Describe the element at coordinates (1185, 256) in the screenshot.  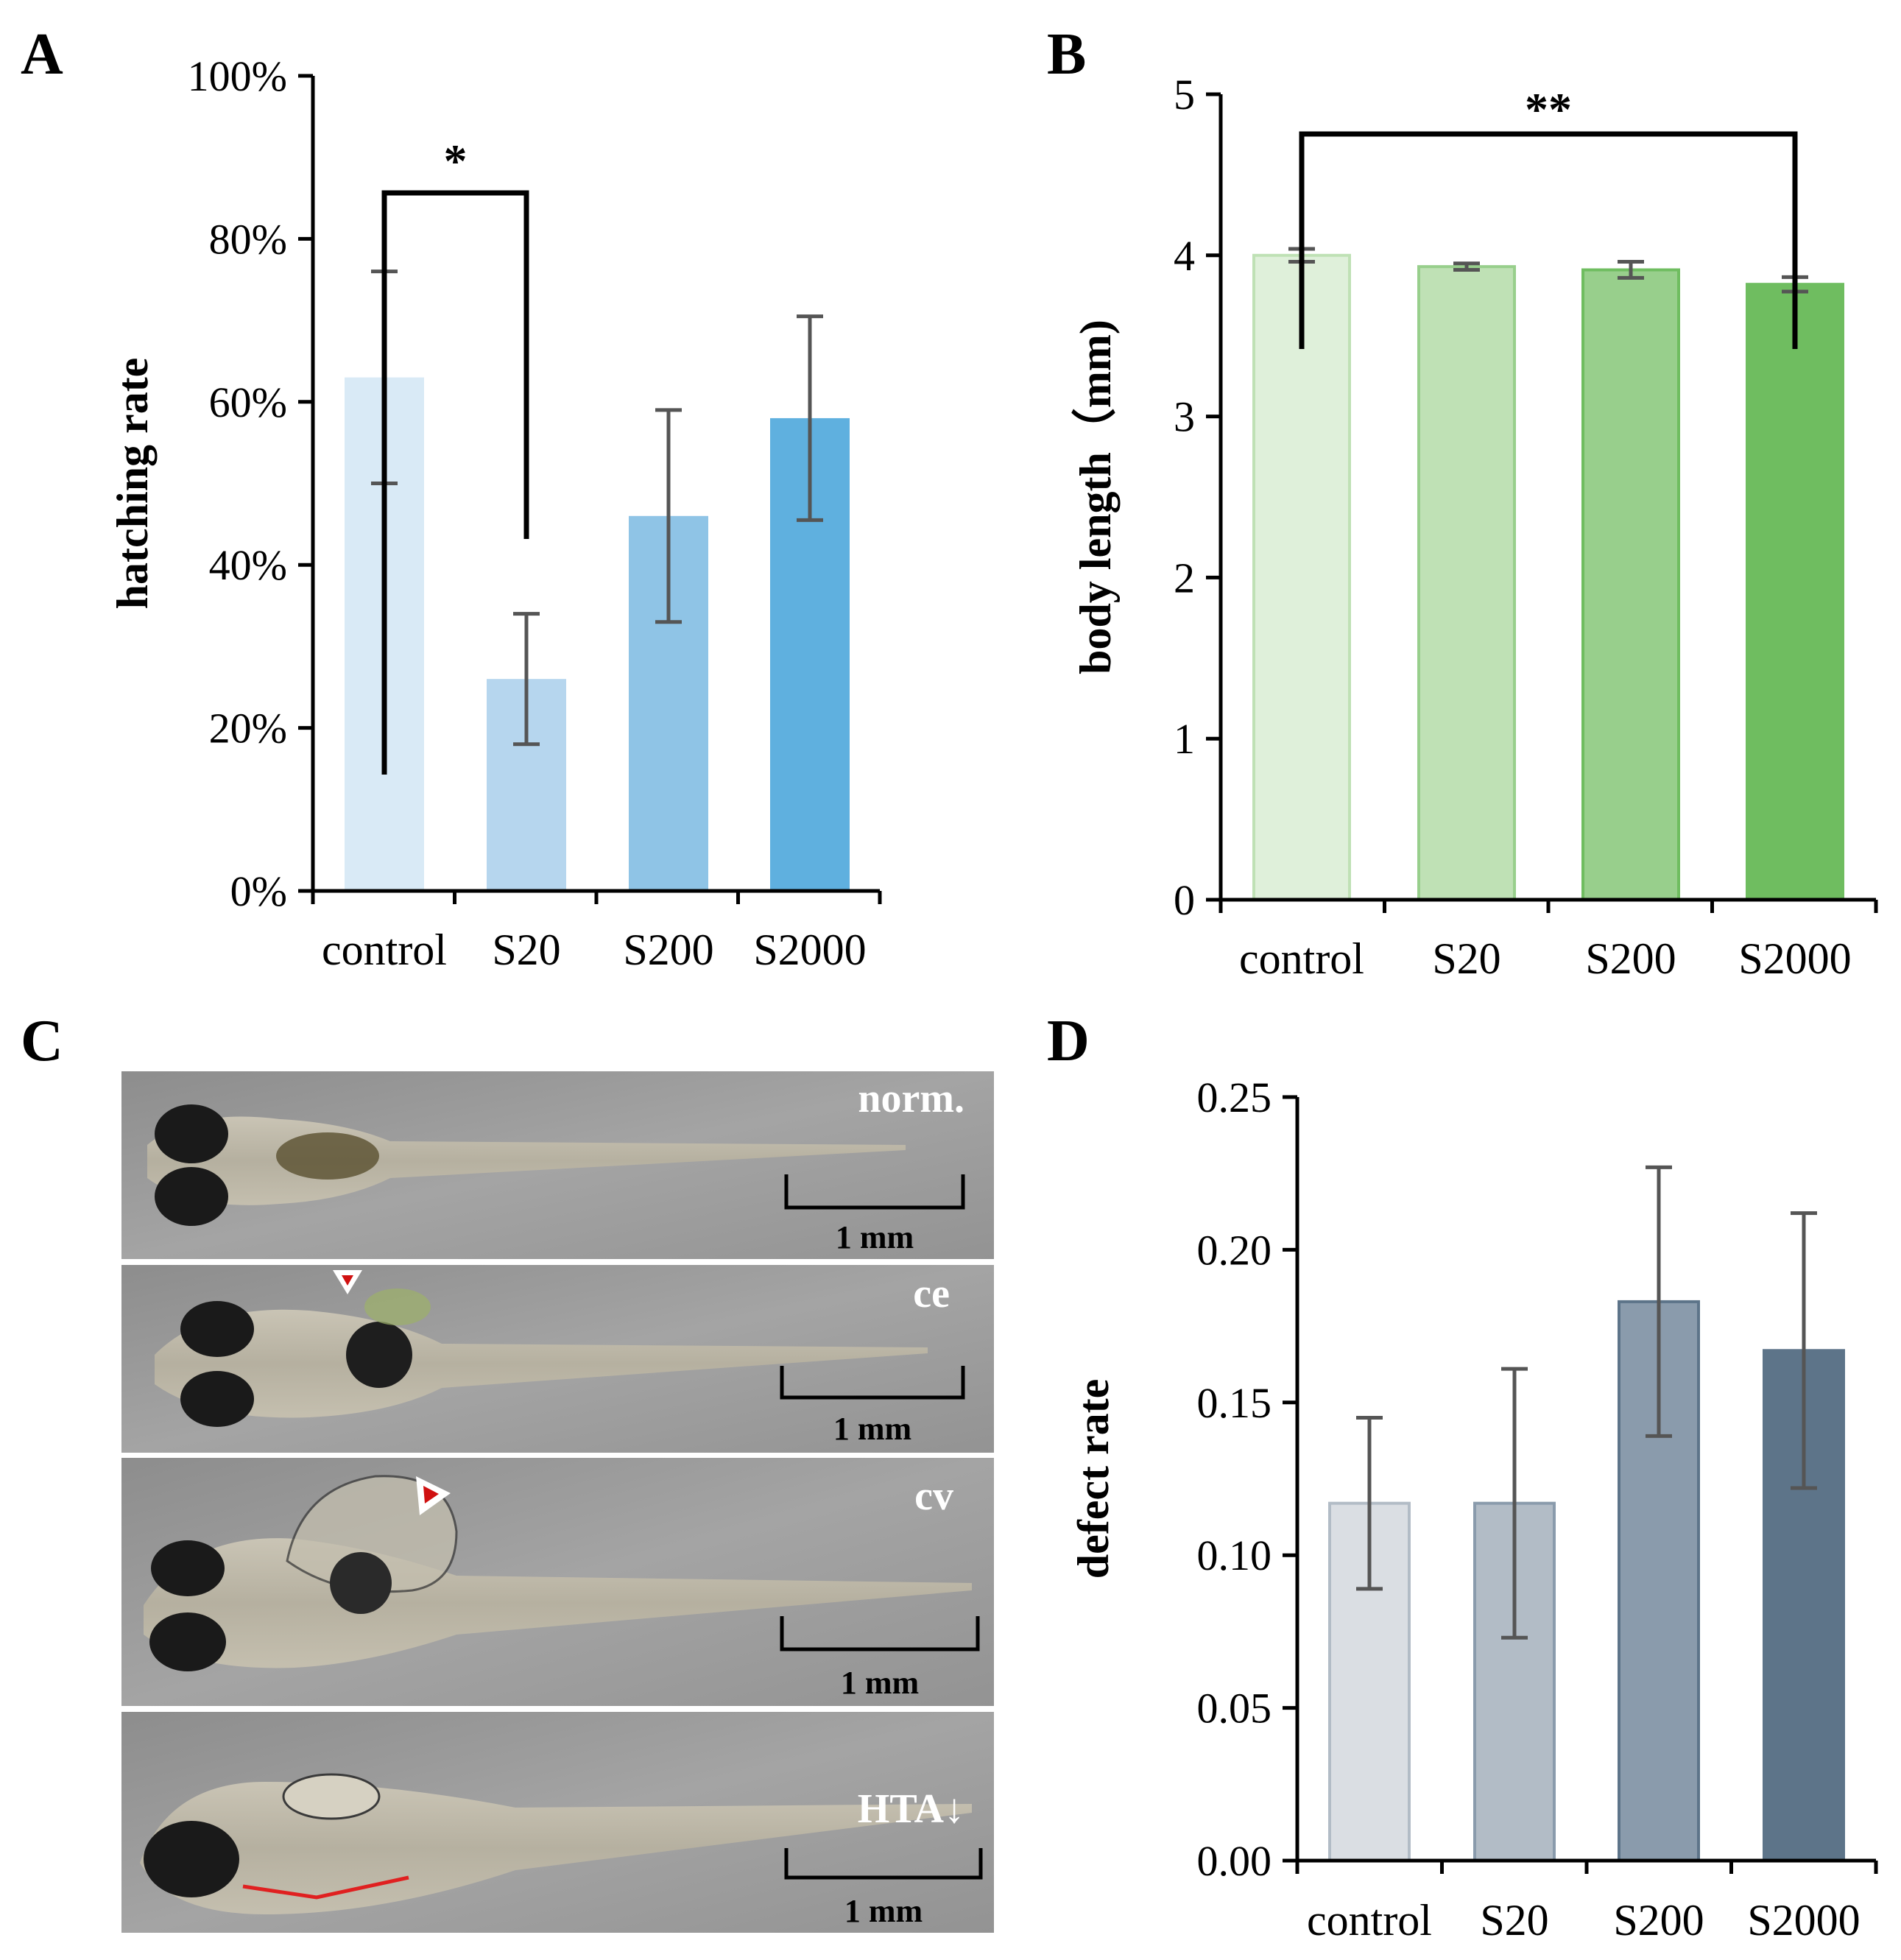
I see `y-tick-label: 4` at that location.